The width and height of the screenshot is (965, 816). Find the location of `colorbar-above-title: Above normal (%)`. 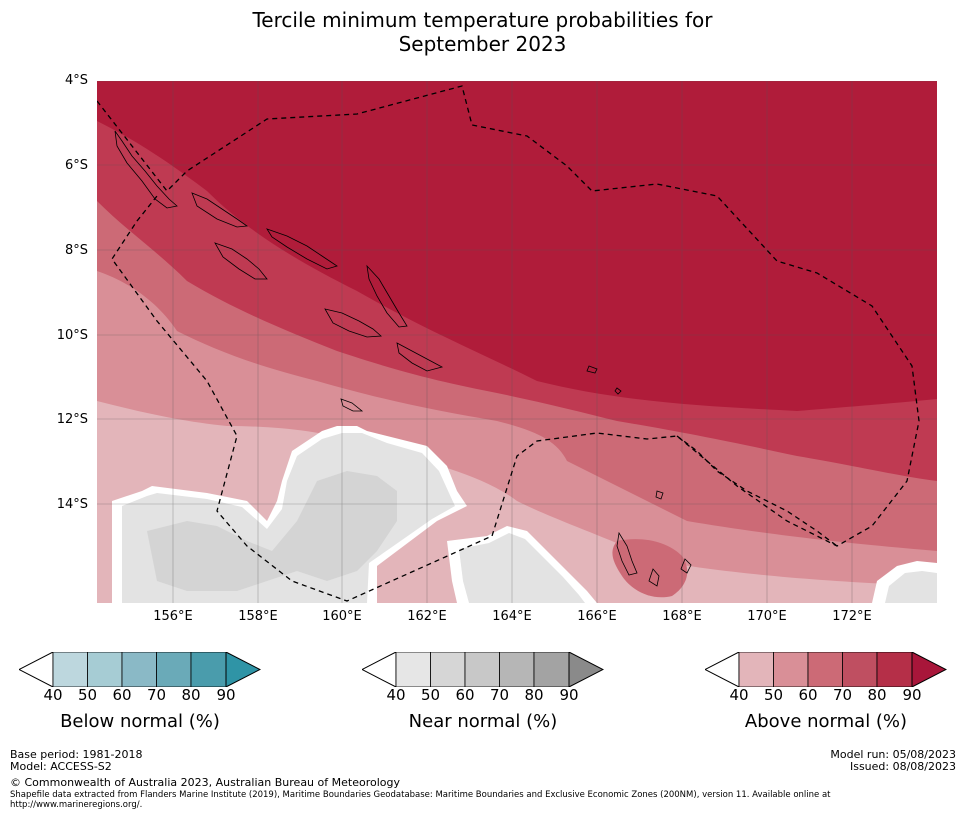

colorbar-above-title: Above normal (%) is located at coordinates (826, 721).